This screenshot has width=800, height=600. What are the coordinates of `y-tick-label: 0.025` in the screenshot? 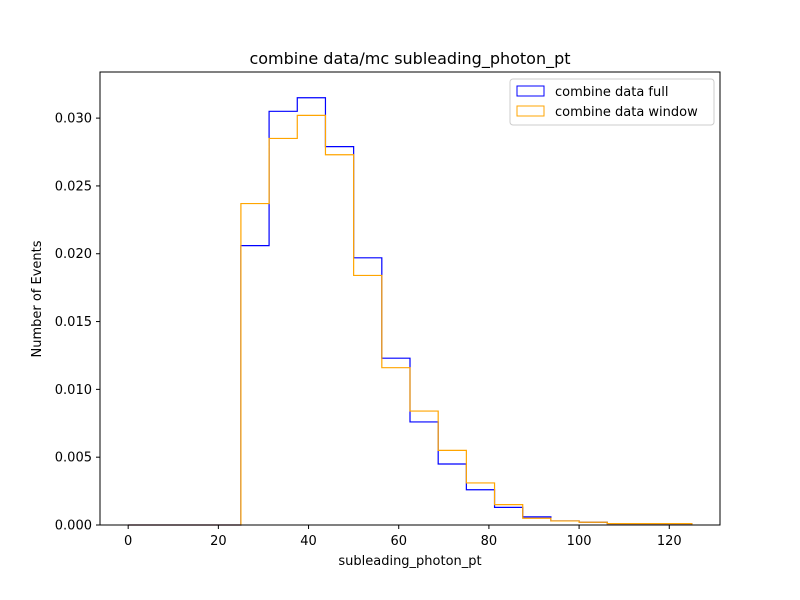 It's located at (73, 186).